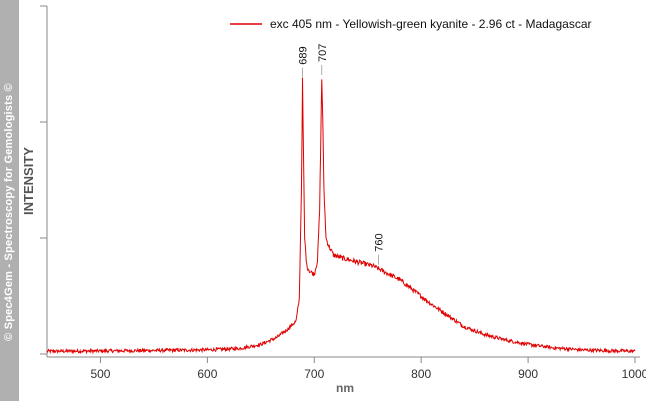 This screenshot has width=646, height=401. What do you see at coordinates (379, 242) in the screenshot?
I see `peak-label: 760` at bounding box center [379, 242].